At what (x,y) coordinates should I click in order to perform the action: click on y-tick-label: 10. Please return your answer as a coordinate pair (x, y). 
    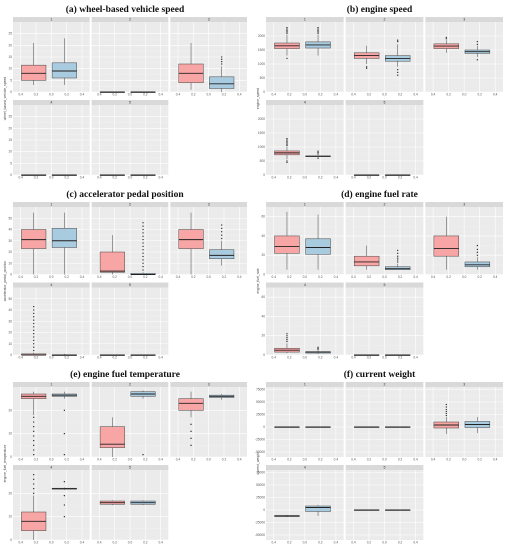
    Looking at the image, I should click on (10, 434).